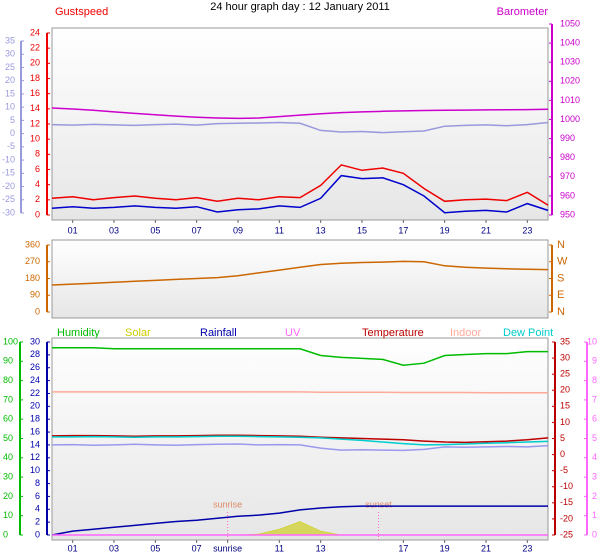  I want to click on y-tick-label: 100, so click(10, 341).